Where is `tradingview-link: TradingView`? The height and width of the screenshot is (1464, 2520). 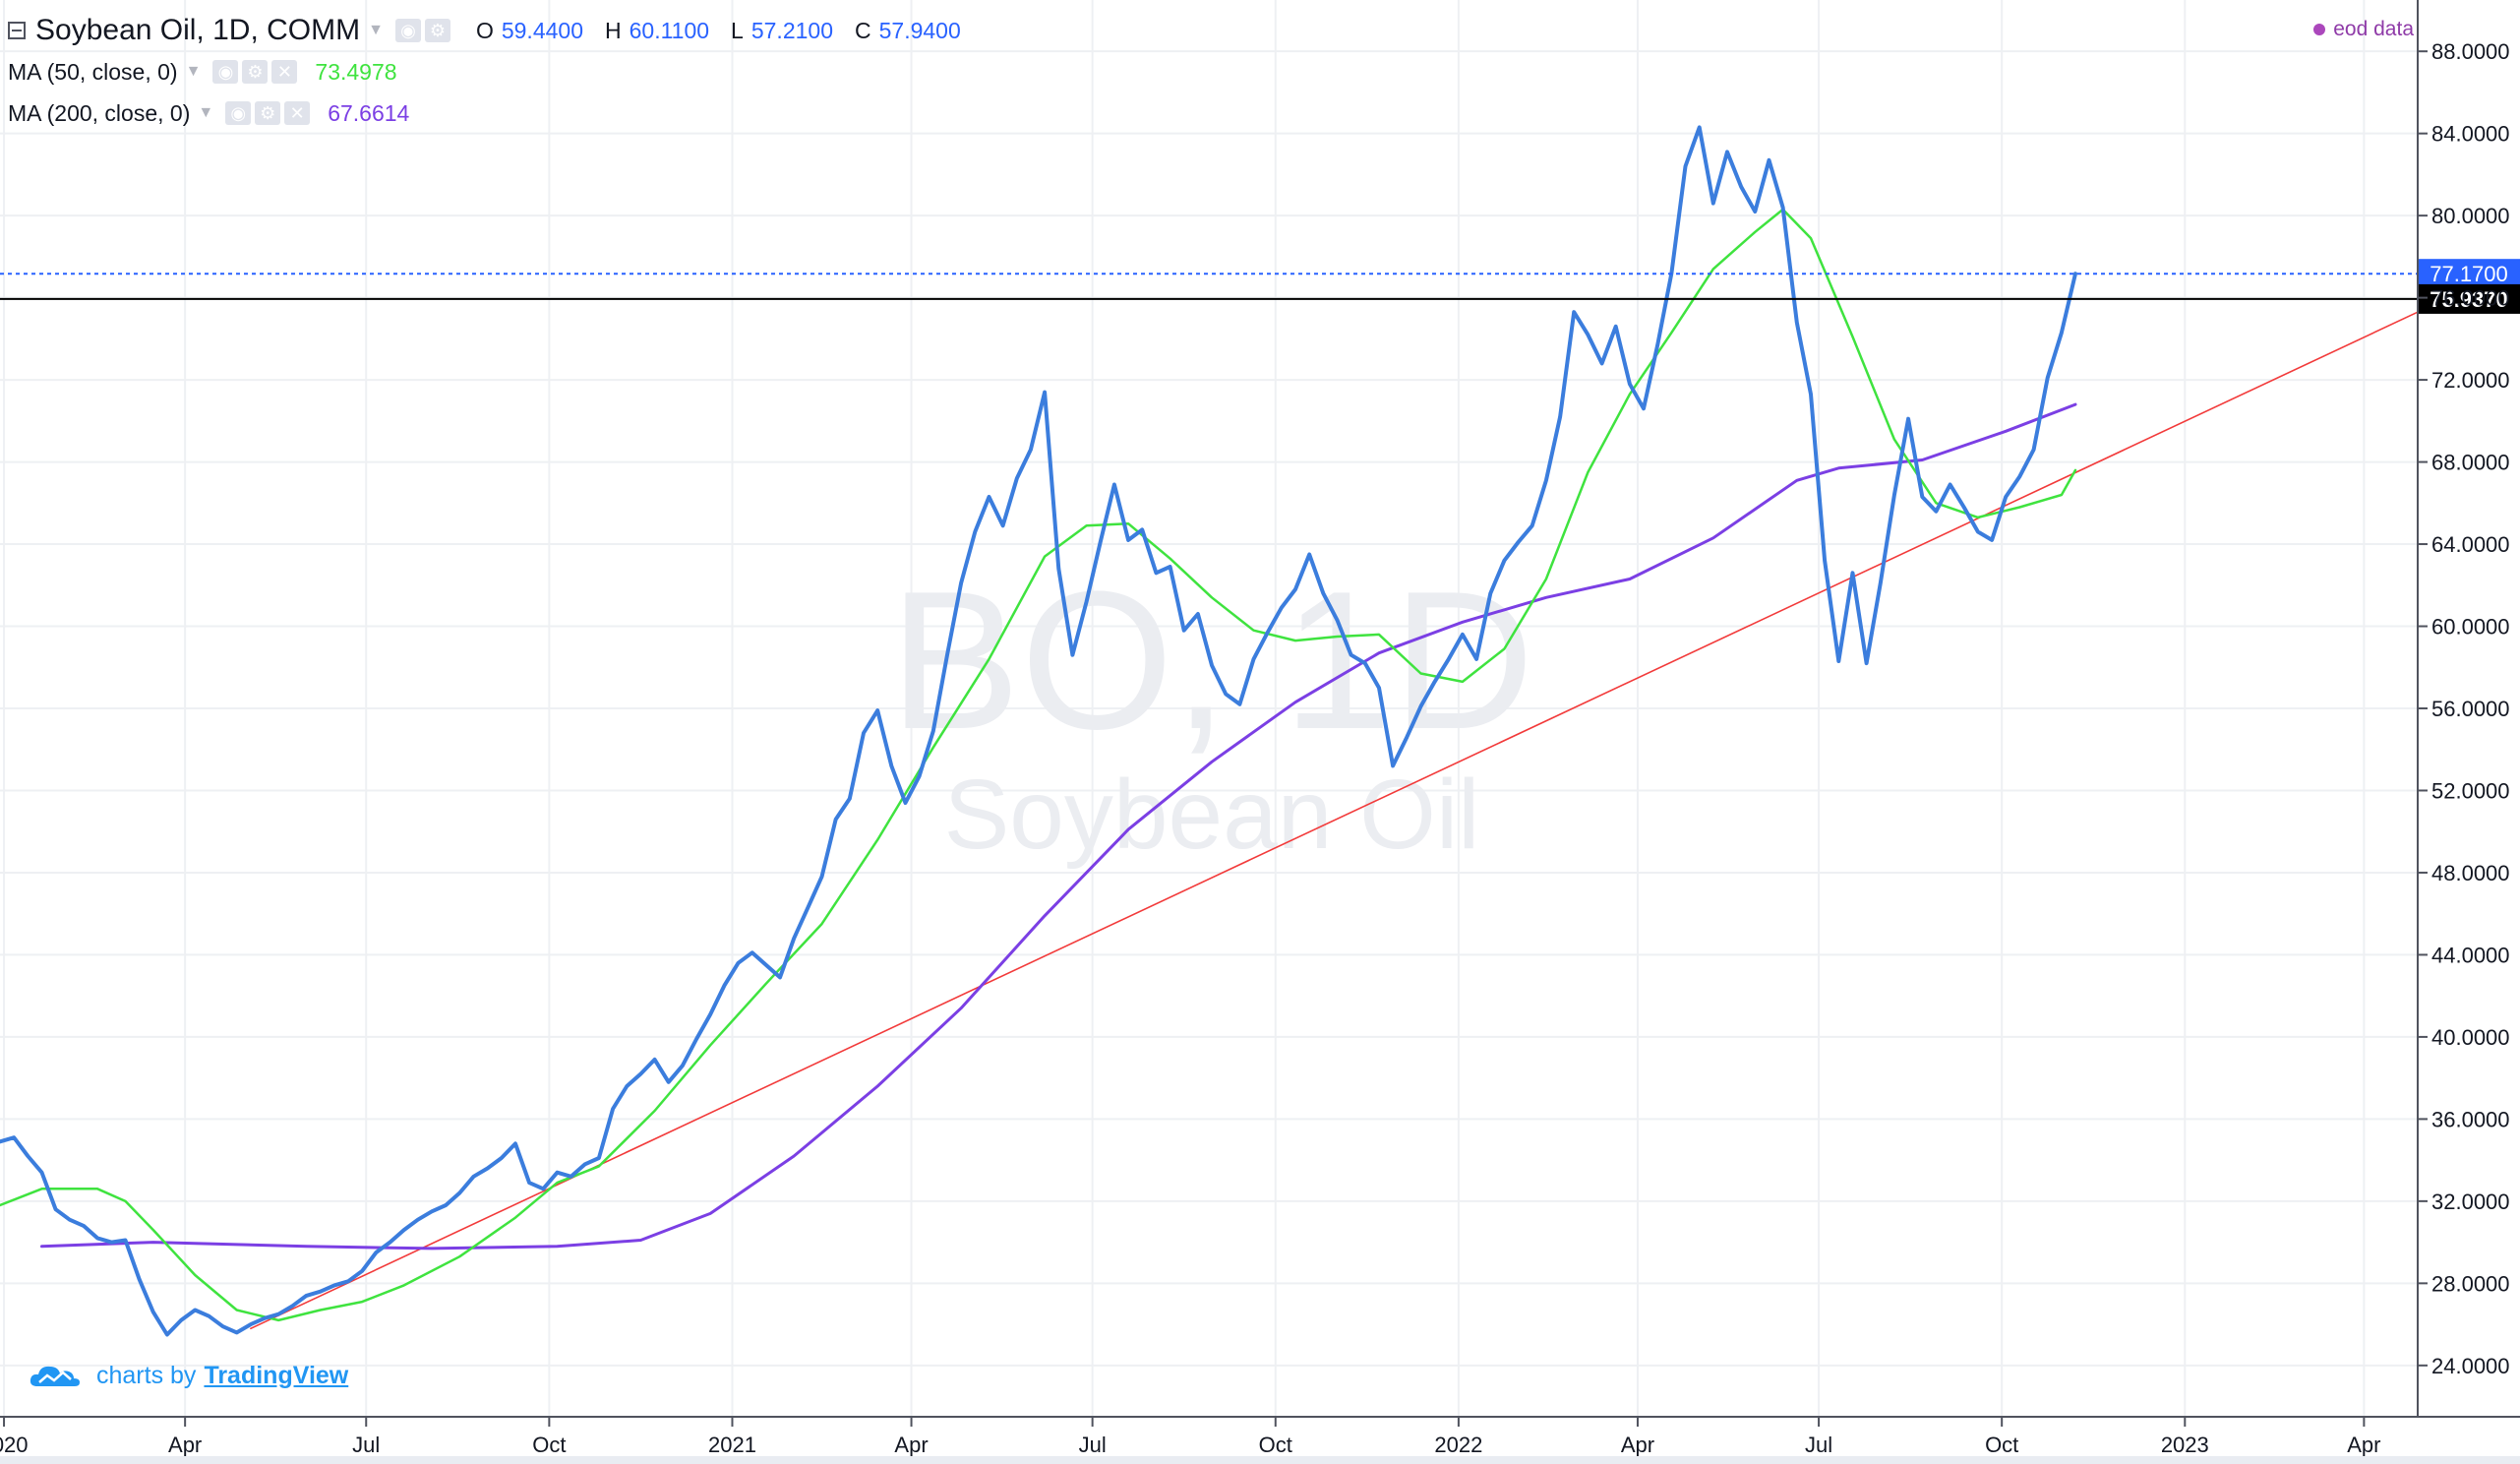
tradingview-link: TradingView is located at coordinates (276, 1375).